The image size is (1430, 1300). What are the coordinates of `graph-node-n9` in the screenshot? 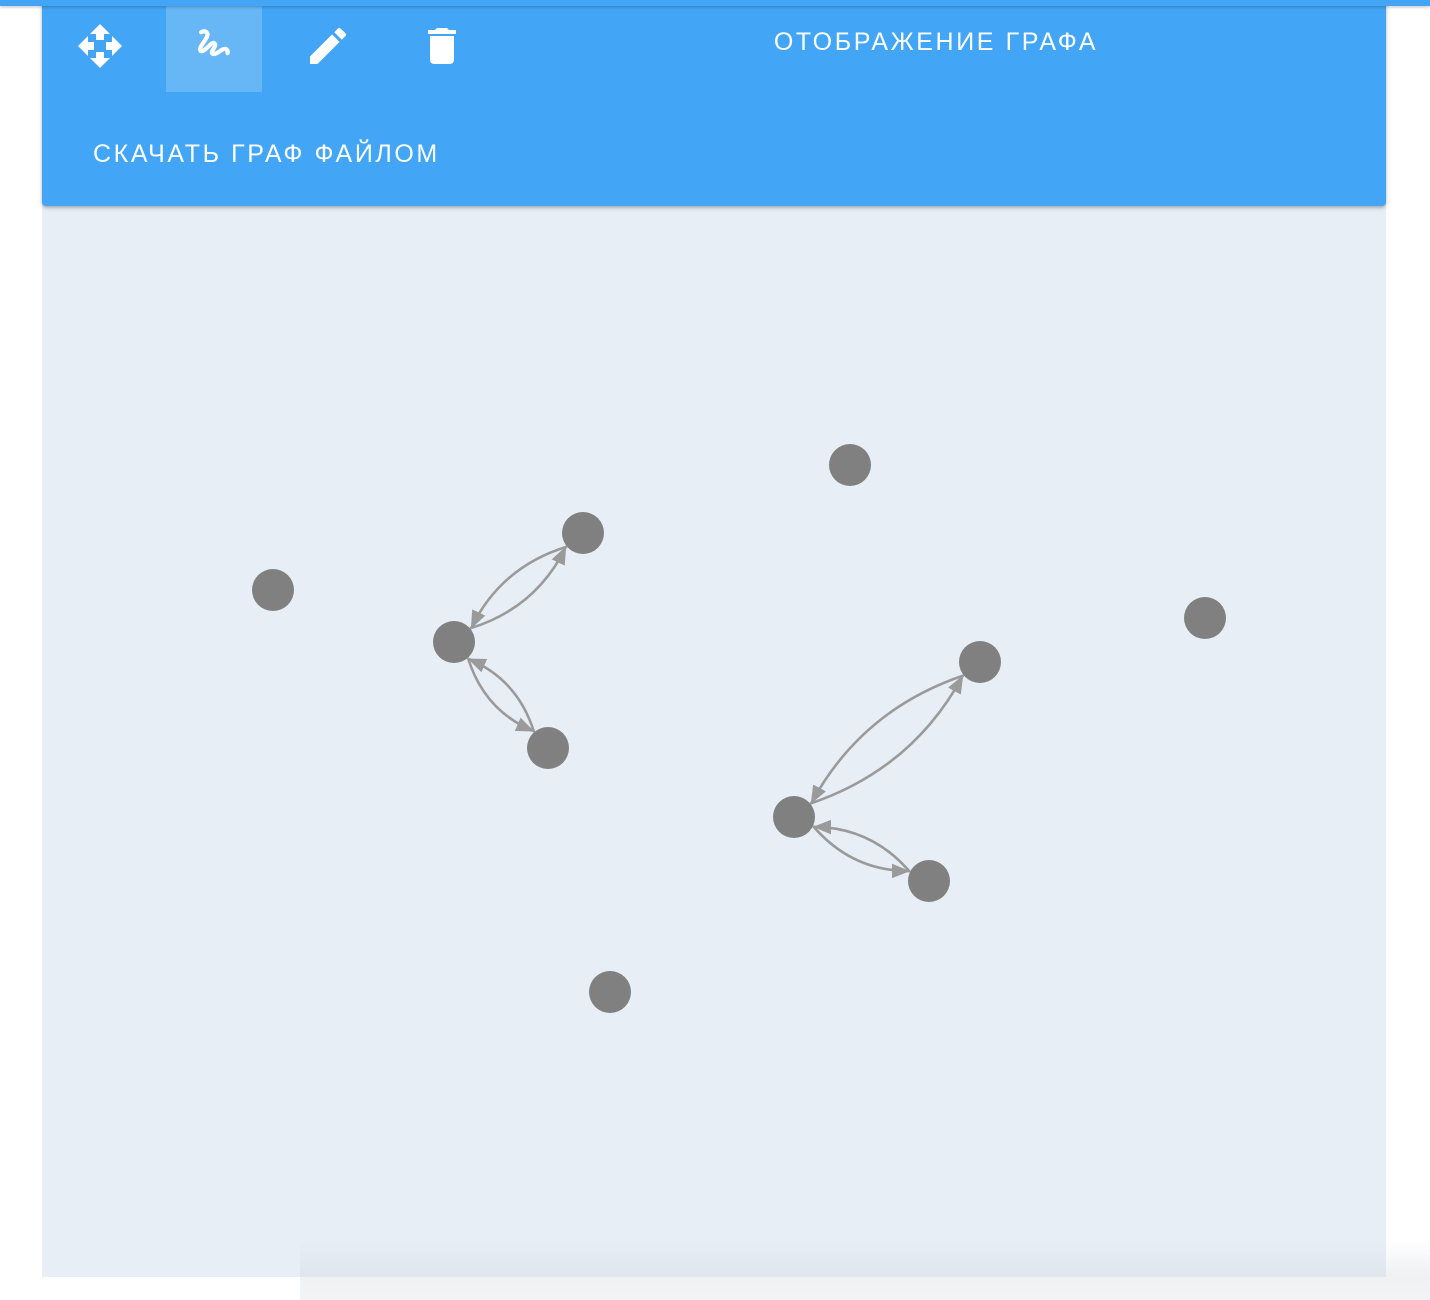 It's located at (929, 881).